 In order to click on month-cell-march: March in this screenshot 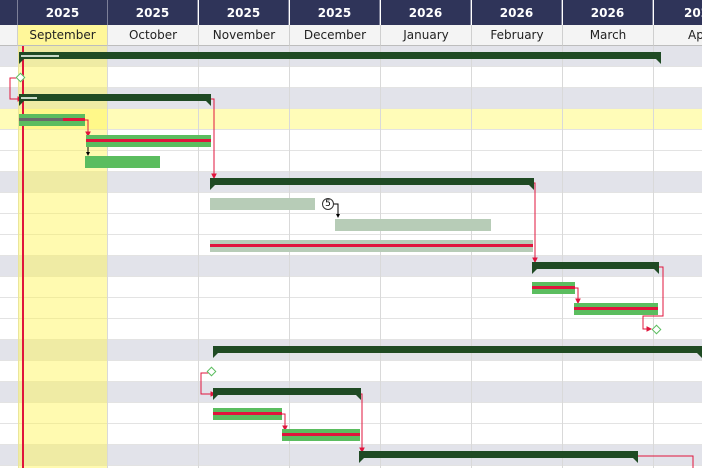, I will do `click(608, 35)`.